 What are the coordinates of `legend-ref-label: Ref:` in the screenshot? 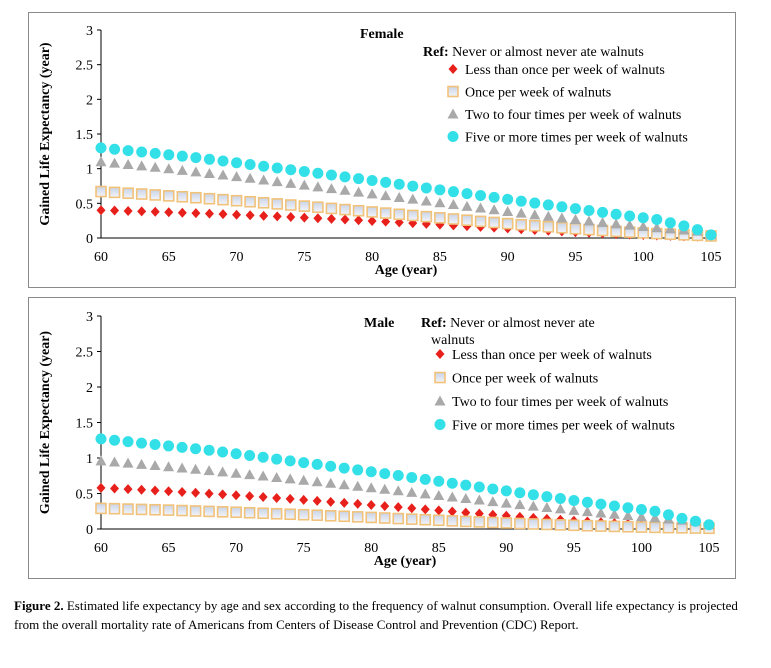 It's located at (436, 52).